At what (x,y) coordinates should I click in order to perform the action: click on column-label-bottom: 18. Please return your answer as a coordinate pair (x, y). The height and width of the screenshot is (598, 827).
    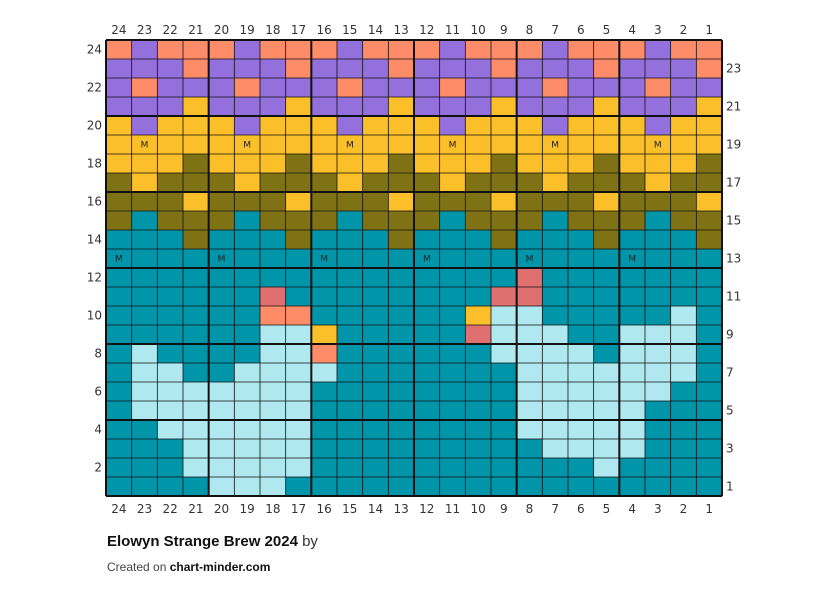
    Looking at the image, I should click on (272, 509).